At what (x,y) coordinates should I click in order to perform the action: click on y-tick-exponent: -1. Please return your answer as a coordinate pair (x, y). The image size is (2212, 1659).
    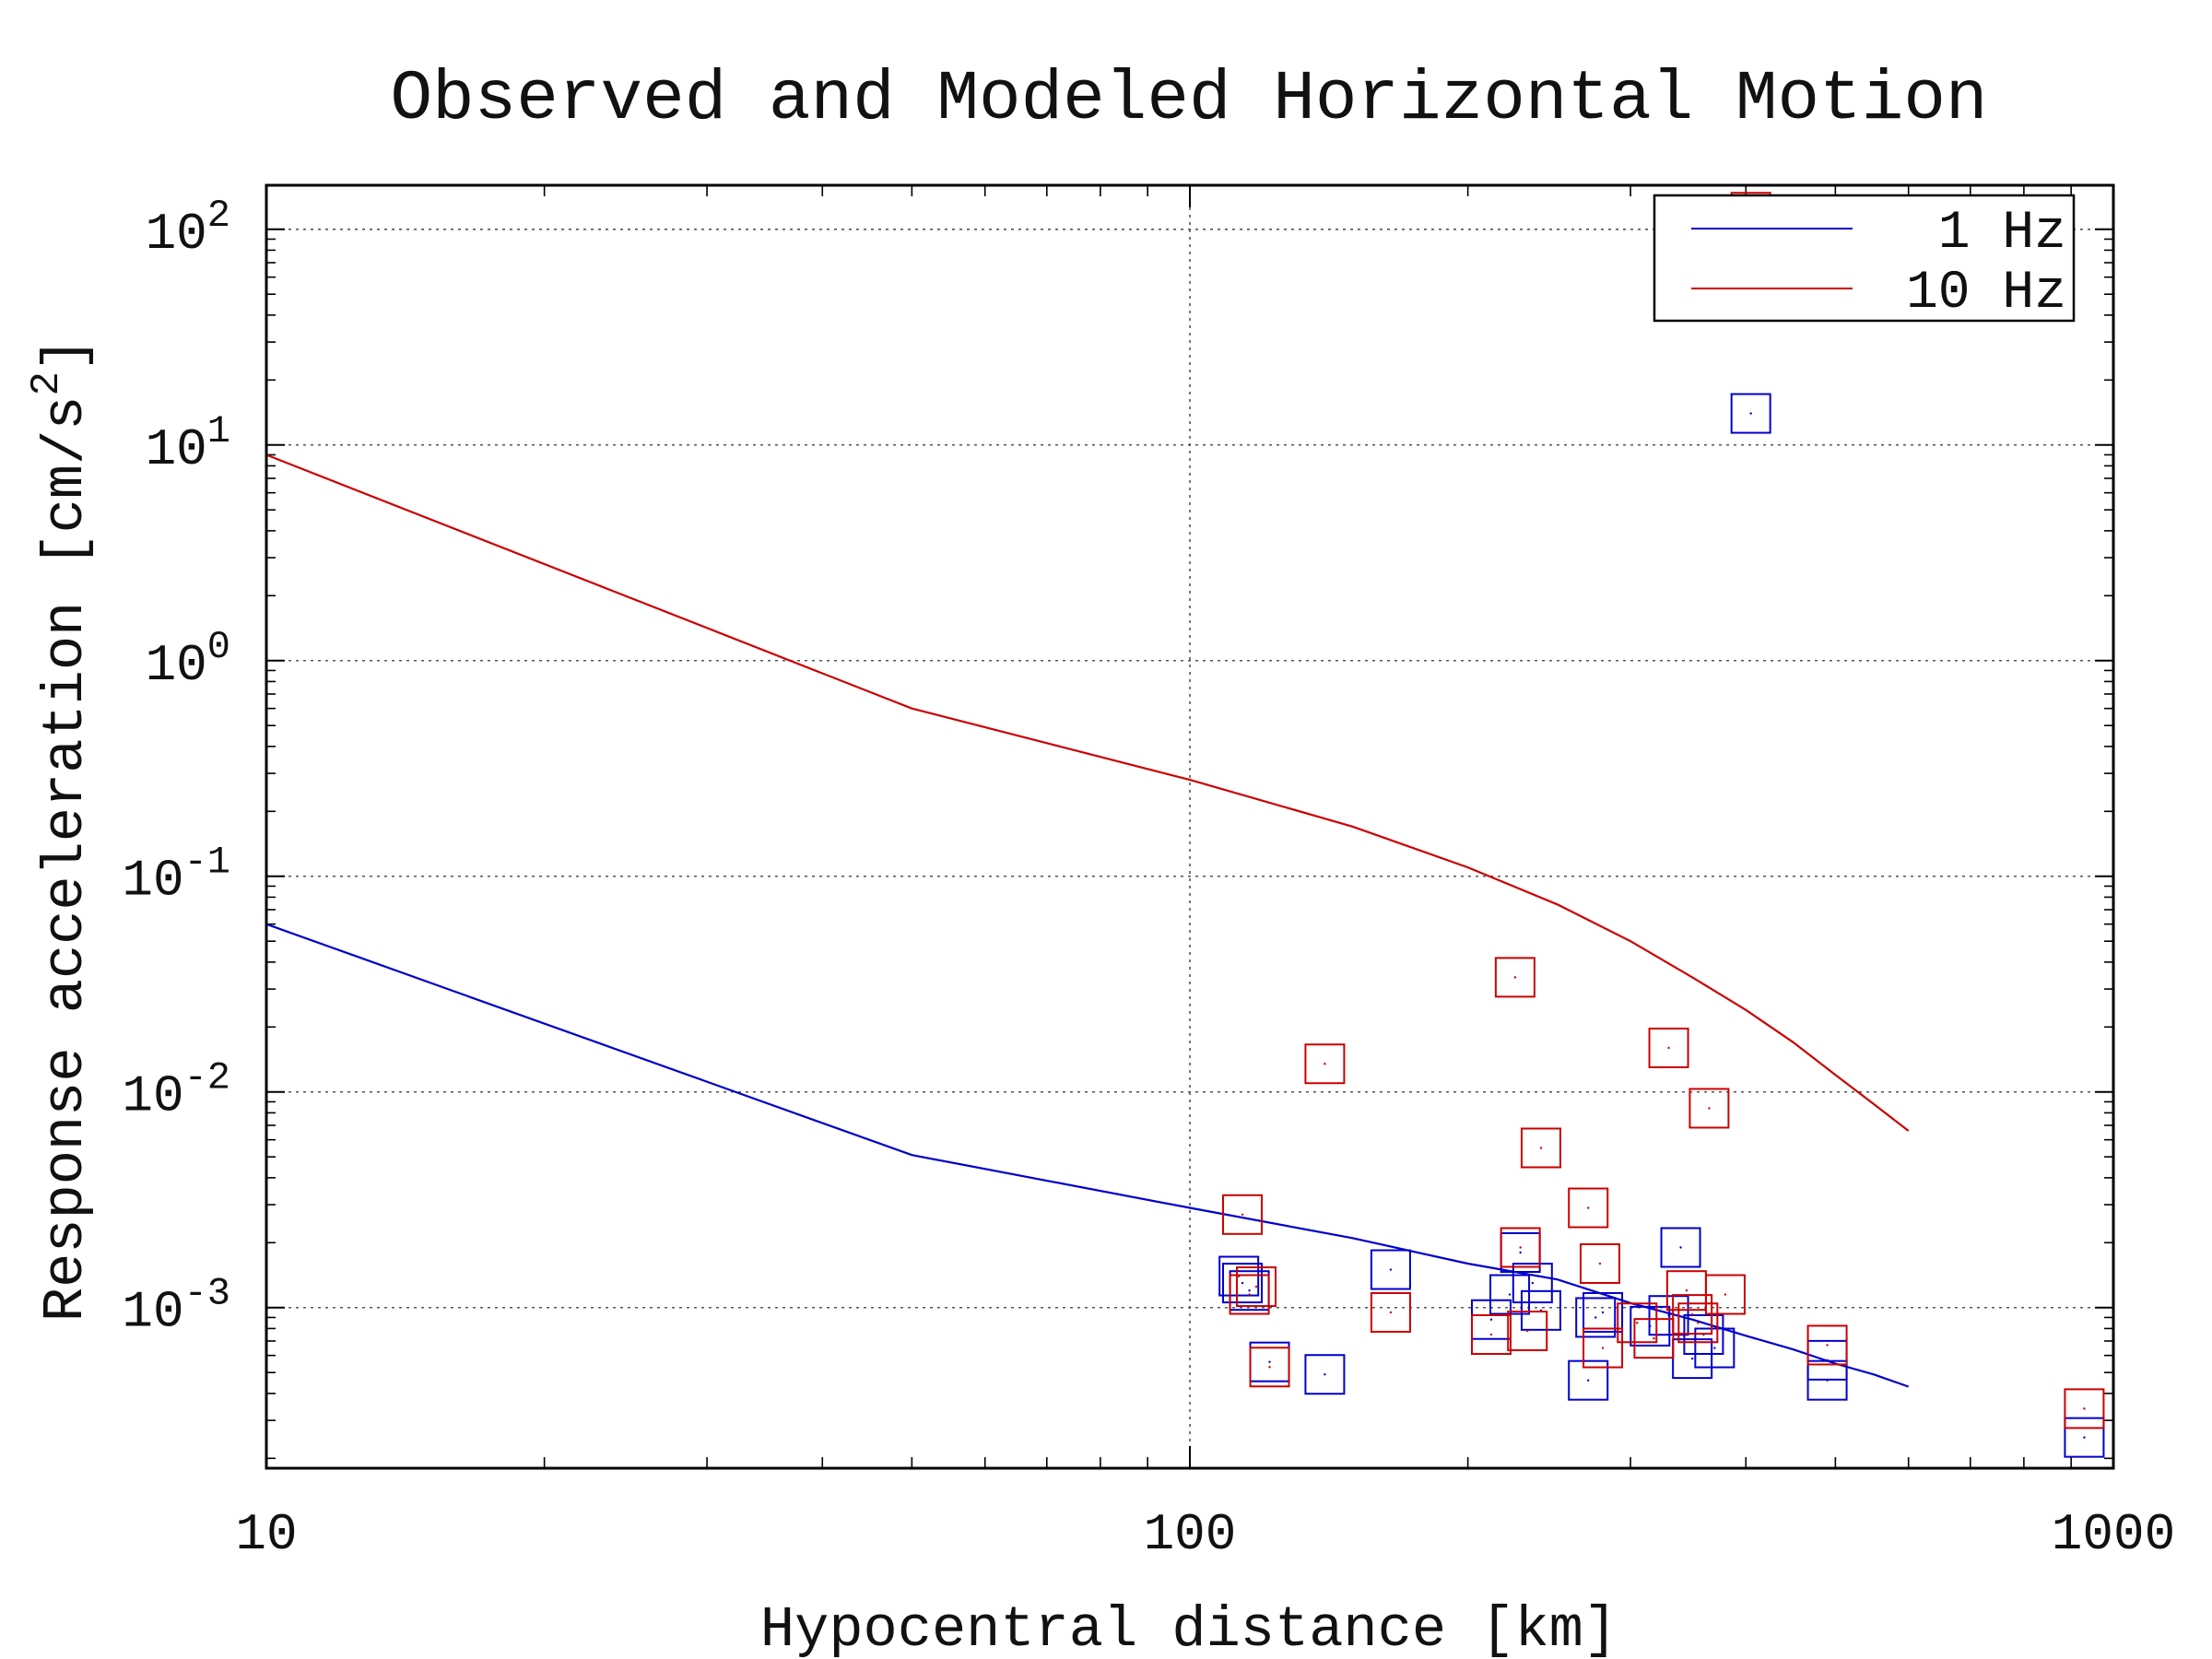
    Looking at the image, I should click on (207, 863).